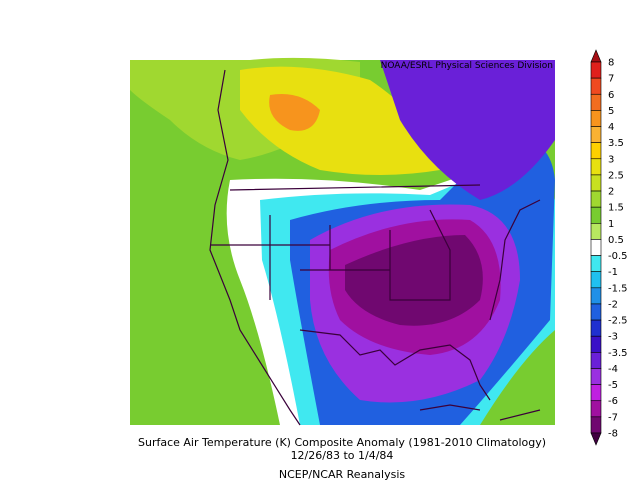 The image size is (640, 496). Describe the element at coordinates (613, 337) in the screenshot. I see `colorbar-label: -3` at that location.